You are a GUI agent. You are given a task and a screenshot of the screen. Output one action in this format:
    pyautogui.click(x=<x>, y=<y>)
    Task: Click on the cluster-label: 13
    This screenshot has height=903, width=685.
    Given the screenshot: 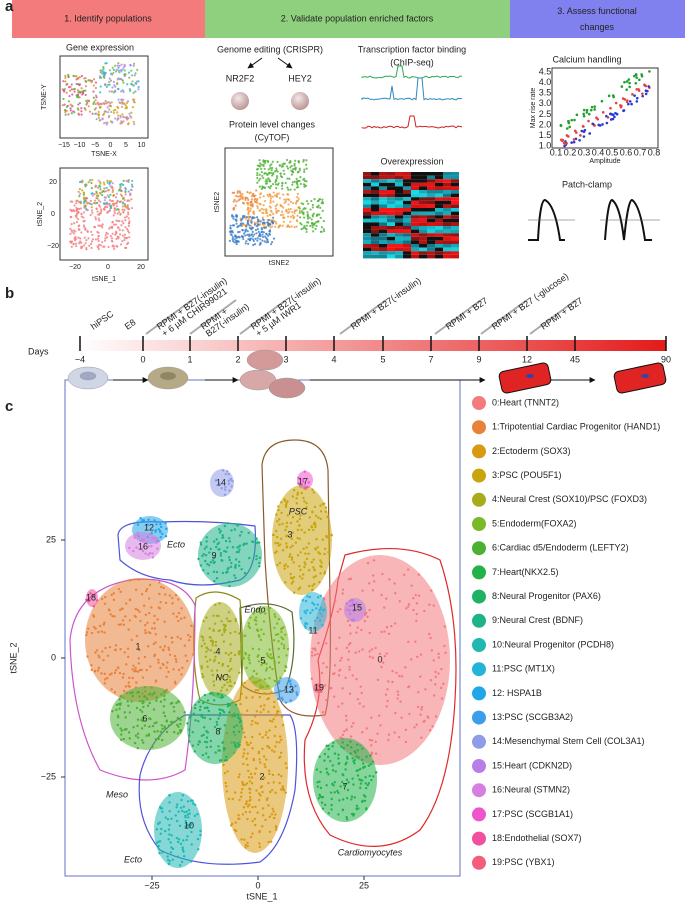 What is the action you would take?
    pyautogui.click(x=289, y=689)
    